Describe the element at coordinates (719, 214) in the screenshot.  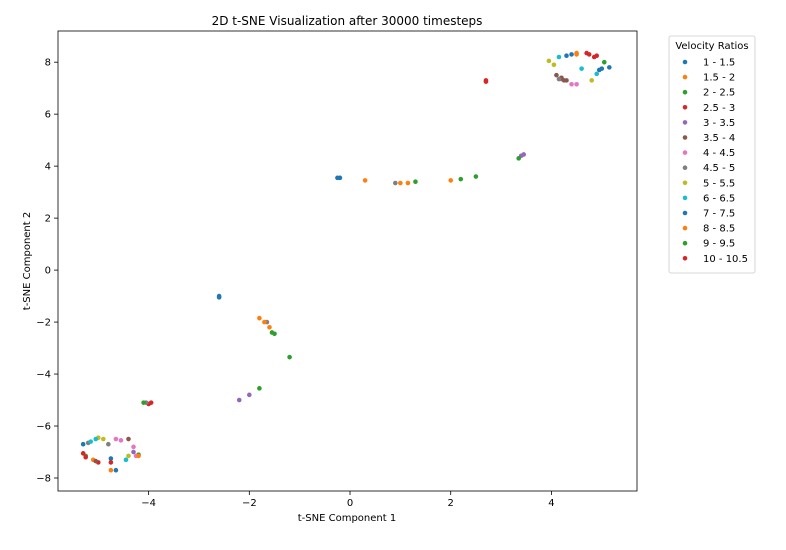
I see `legend-entry-label: 7 - 7.5` at that location.